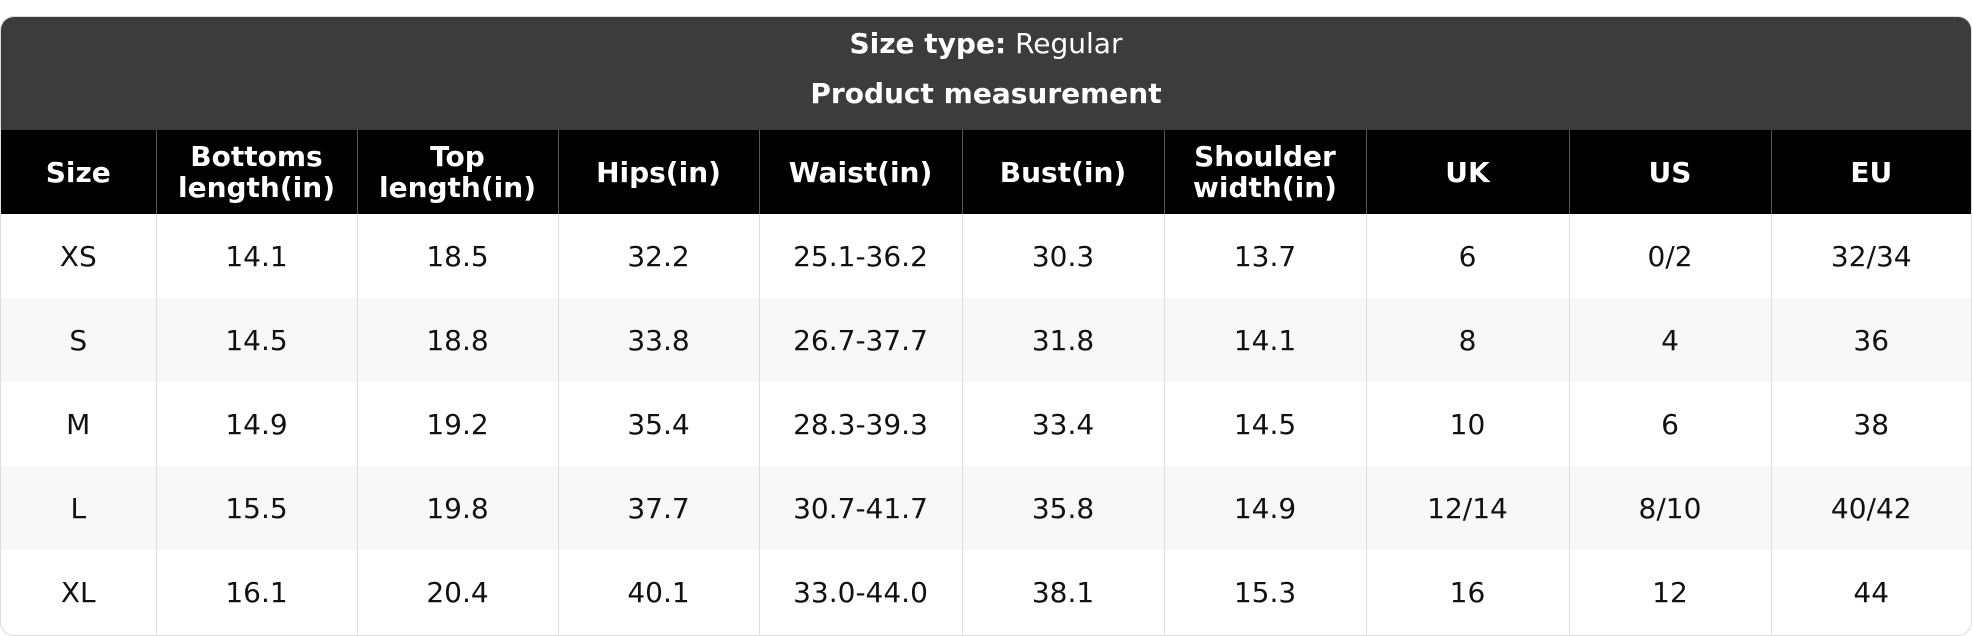 This screenshot has height=636, width=1972. Describe the element at coordinates (658, 256) in the screenshot. I see `table-cell: 32.2` at that location.